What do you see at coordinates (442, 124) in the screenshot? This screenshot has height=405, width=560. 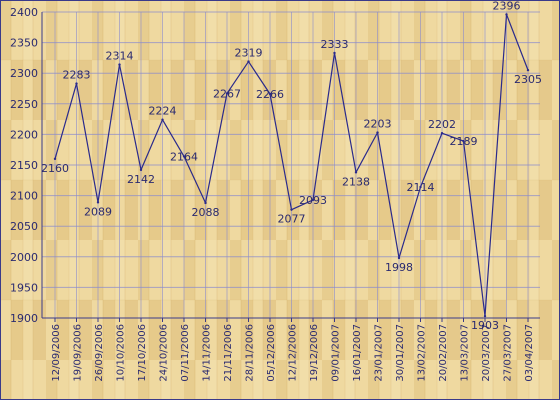 I see `data-label: 2202` at bounding box center [442, 124].